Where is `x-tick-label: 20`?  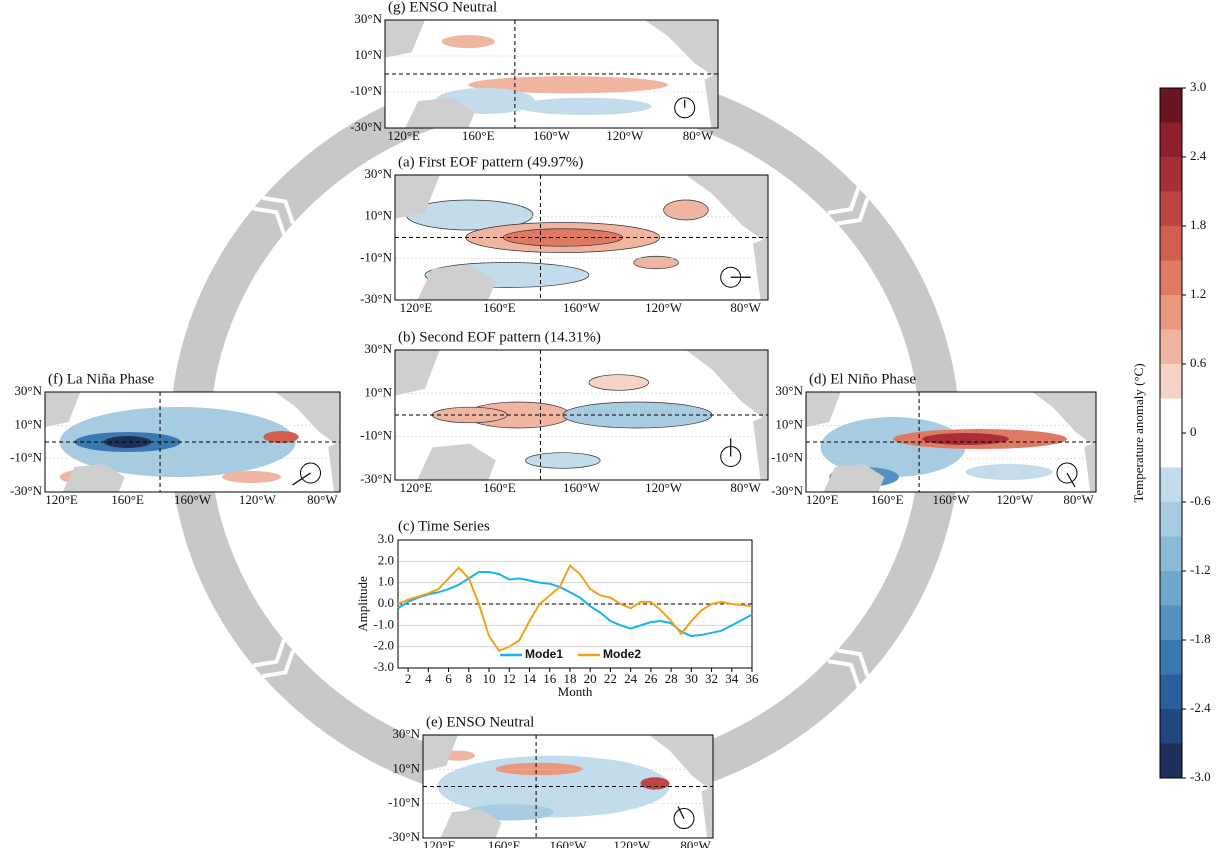
x-tick-label: 20 is located at coordinates (590, 678).